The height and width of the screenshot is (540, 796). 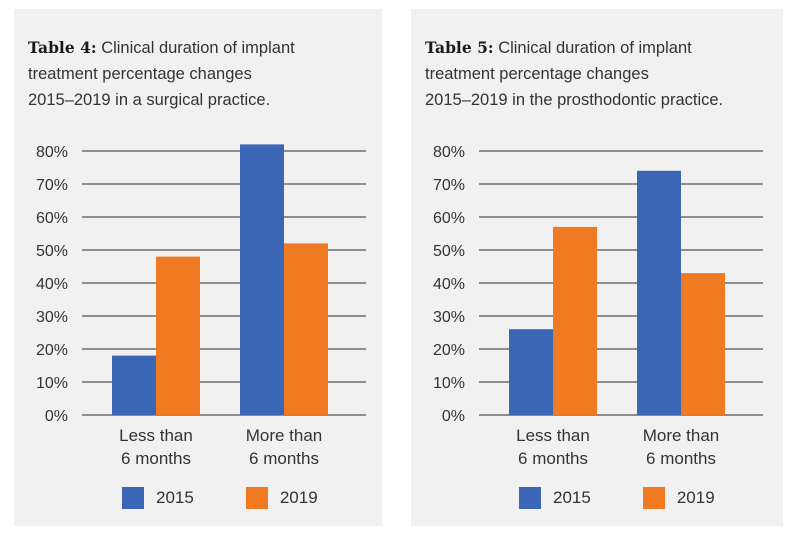 What do you see at coordinates (62, 47) in the screenshot?
I see `caption-label: Table 4:` at bounding box center [62, 47].